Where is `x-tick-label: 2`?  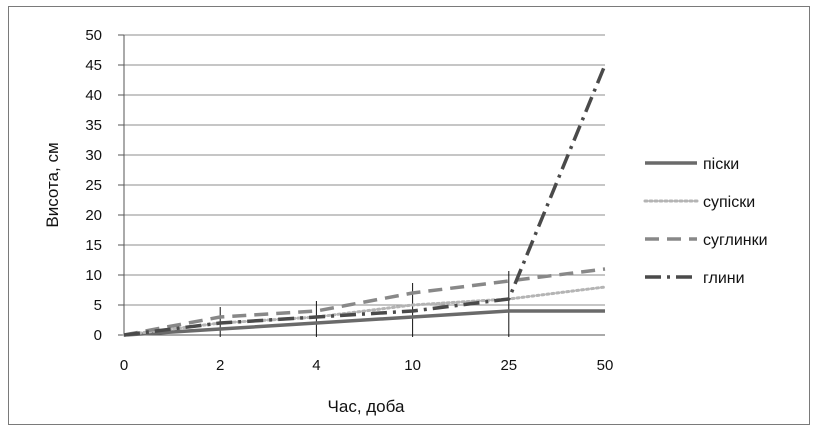
x-tick-label: 2 is located at coordinates (220, 365).